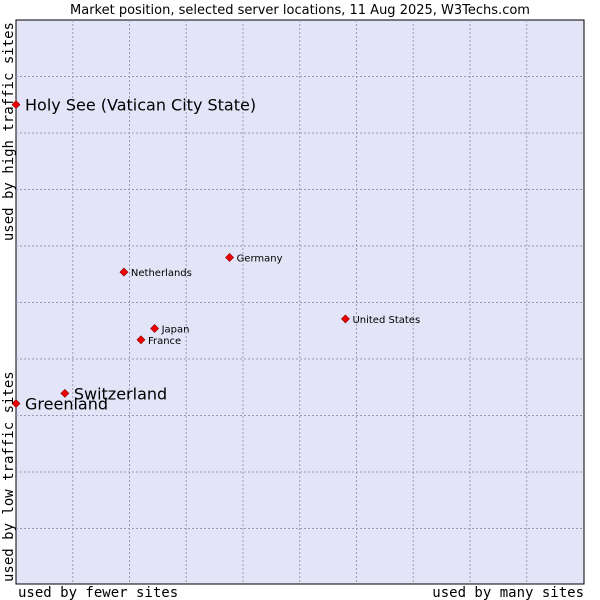 The width and height of the screenshot is (600, 600). What do you see at coordinates (164, 341) in the screenshot?
I see `point-label: France` at bounding box center [164, 341].